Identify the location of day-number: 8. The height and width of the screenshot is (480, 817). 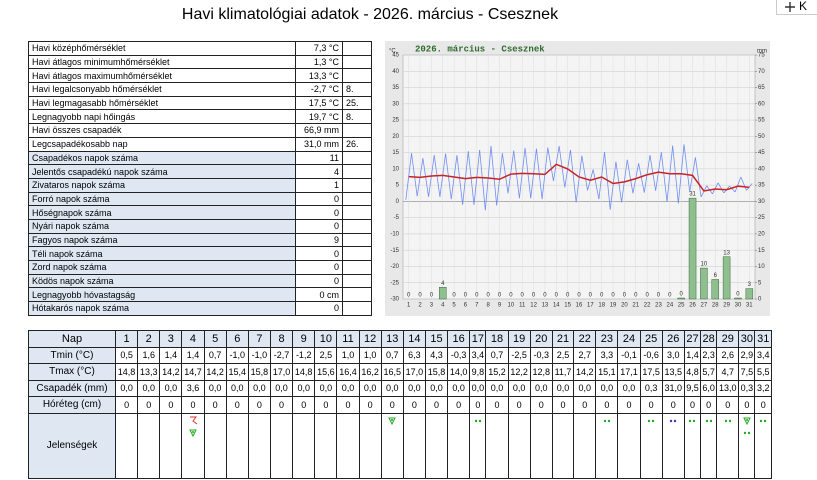
(281, 339).